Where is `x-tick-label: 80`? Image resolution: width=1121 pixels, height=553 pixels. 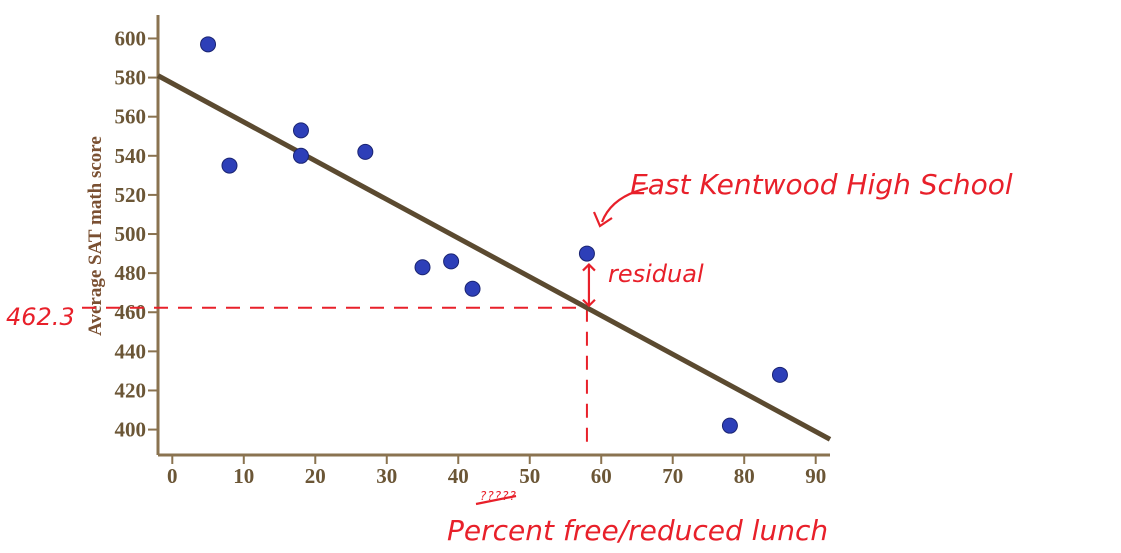
x-tick-label: 80 is located at coordinates (744, 476).